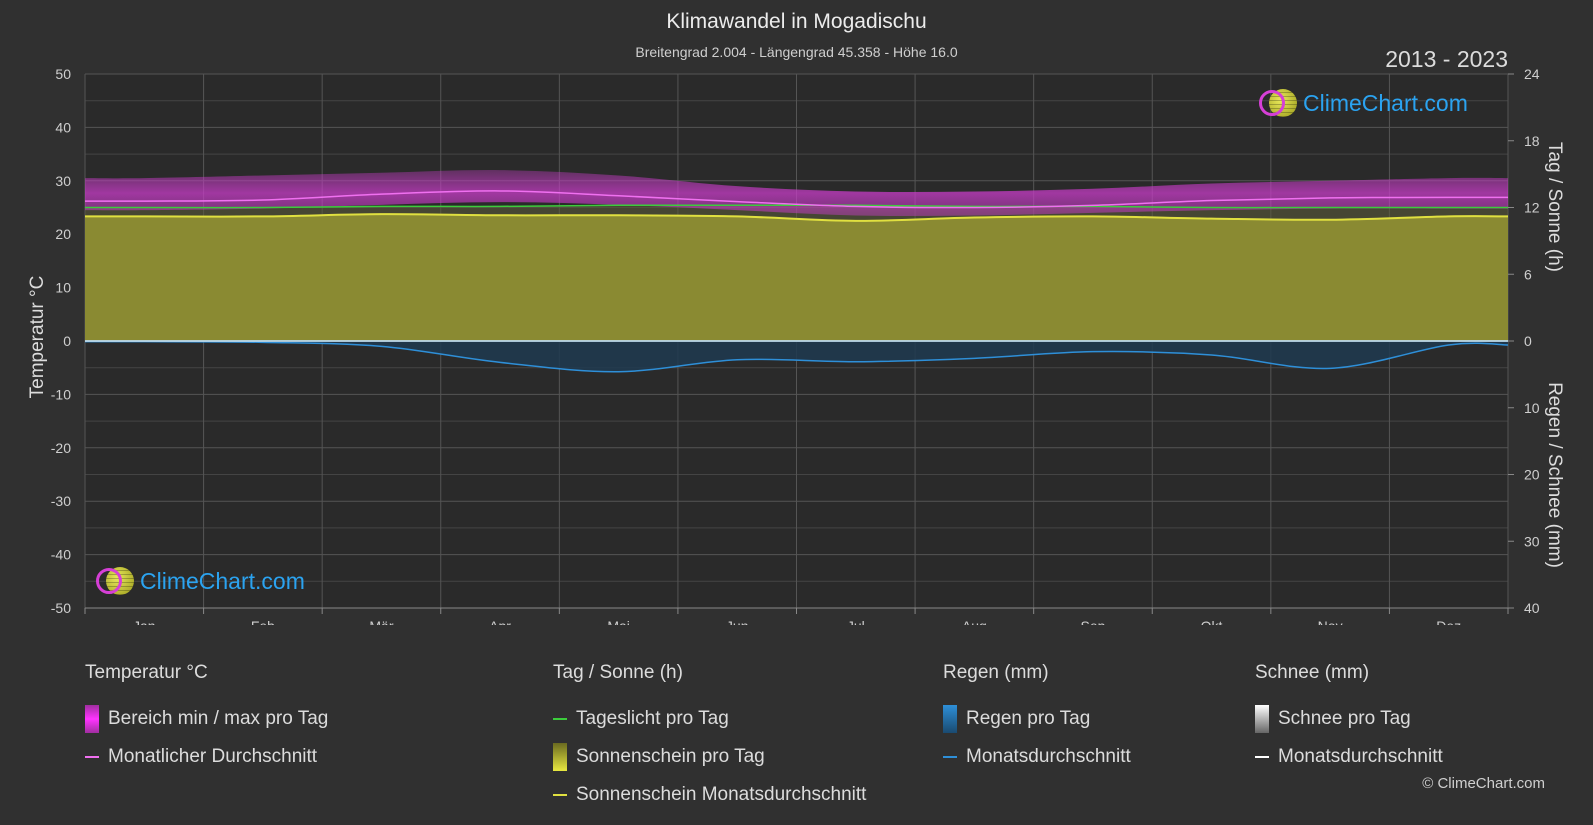 The image size is (1593, 825). I want to click on logo-bottom: ClimeChart.com, so click(200, 581).